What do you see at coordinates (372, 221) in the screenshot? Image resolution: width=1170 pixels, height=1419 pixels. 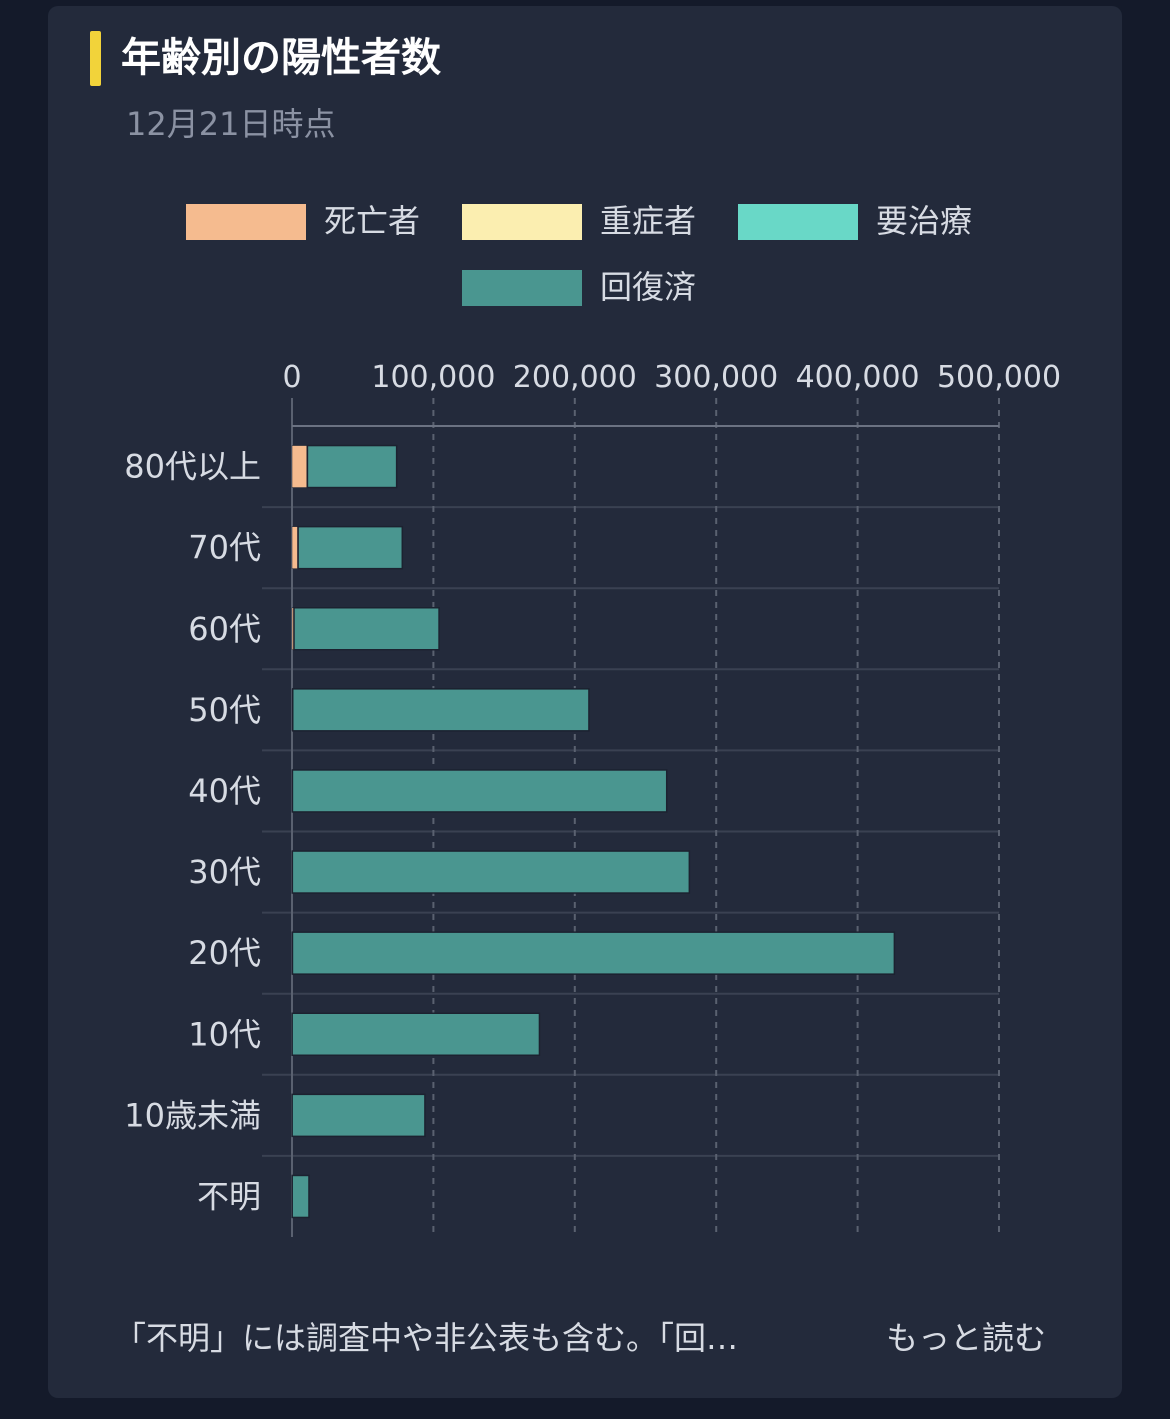 I see `legend-label-deaths: 死亡者` at bounding box center [372, 221].